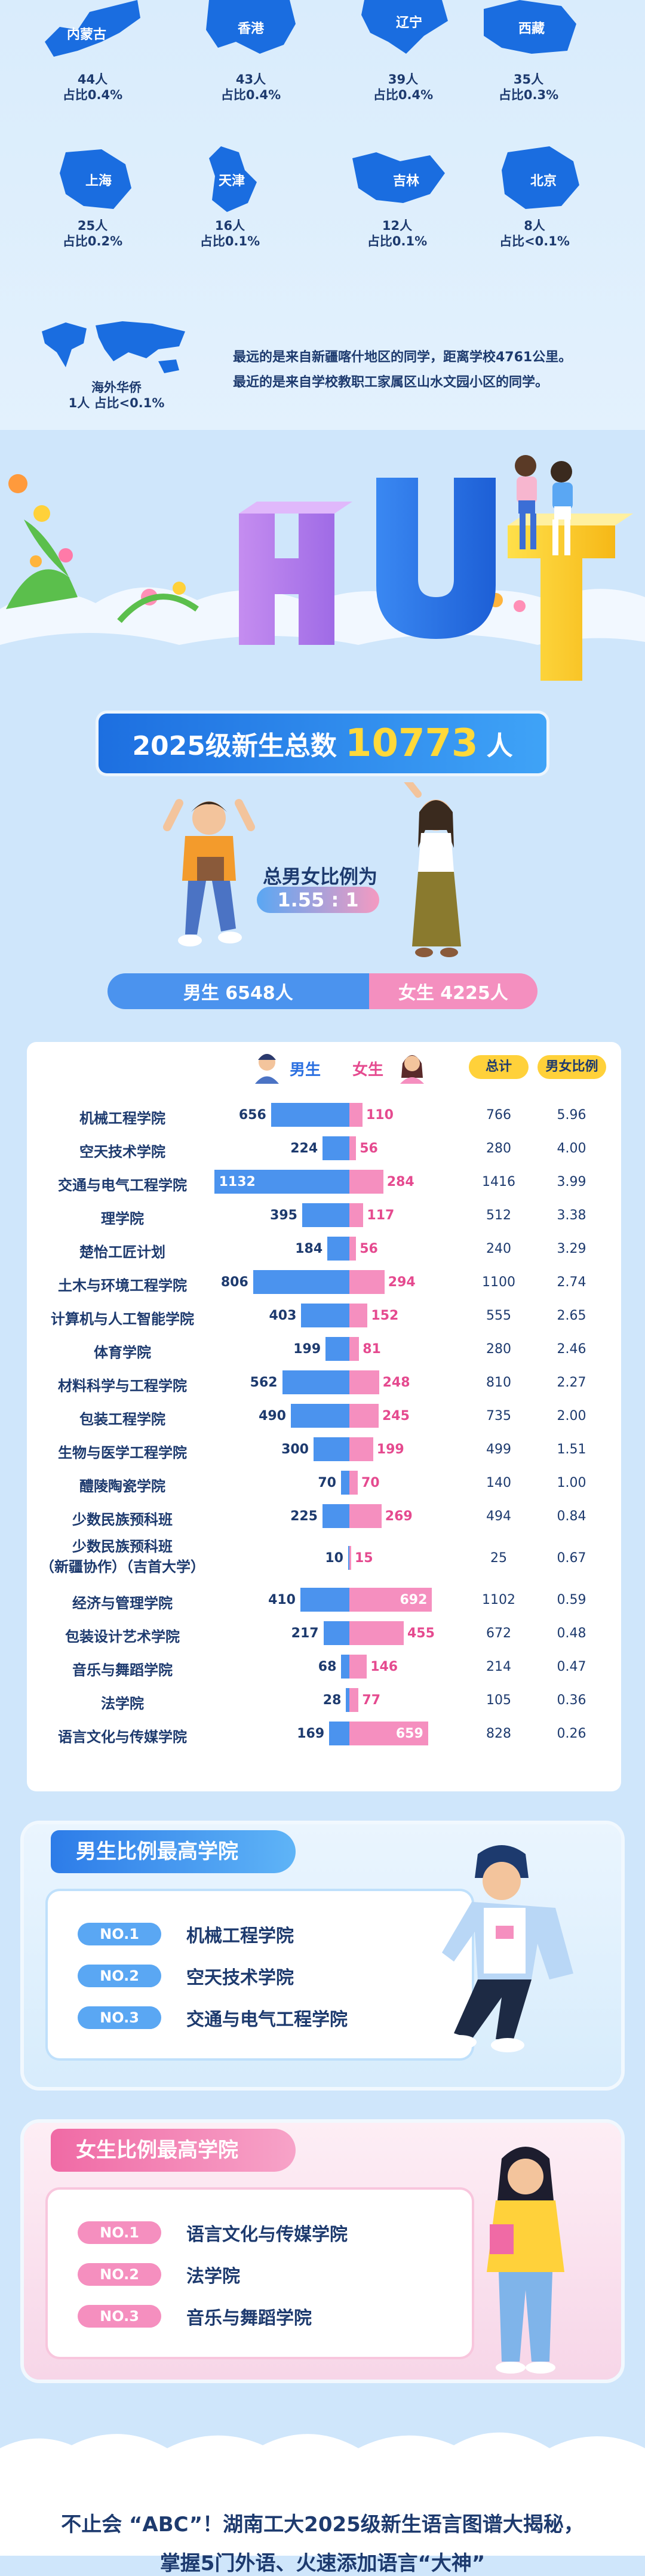  Describe the element at coordinates (499, 1701) in the screenshot. I see `row-total: 105` at that location.